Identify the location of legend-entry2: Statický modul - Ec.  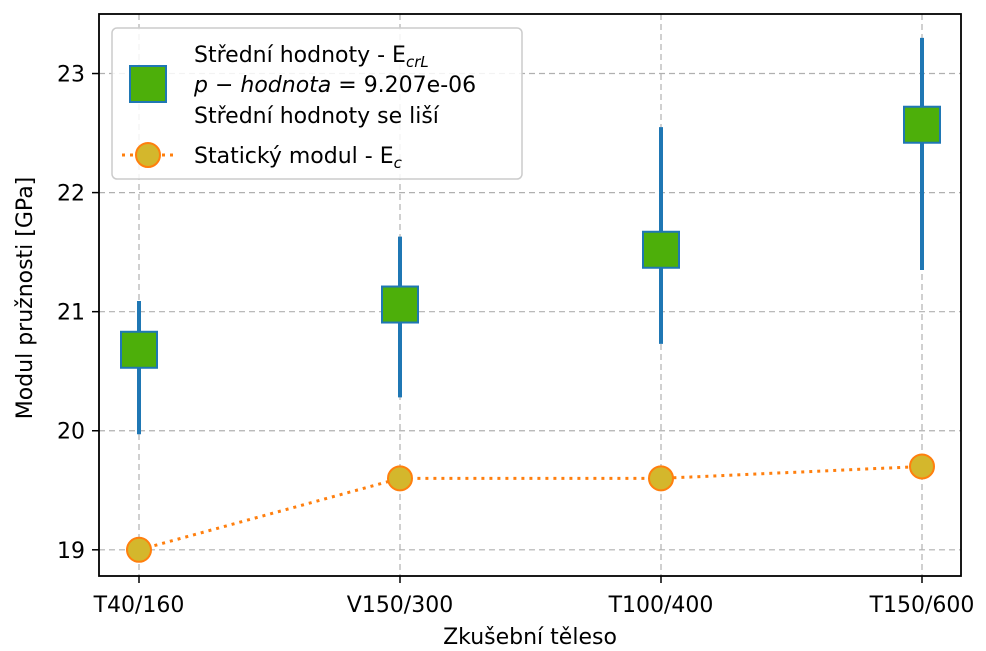
(298, 158).